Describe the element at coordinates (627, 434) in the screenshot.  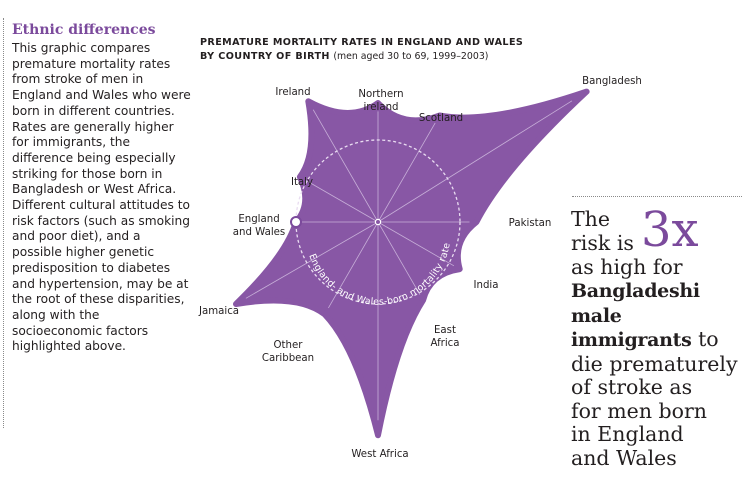
I see `callout-line8: in England` at that location.